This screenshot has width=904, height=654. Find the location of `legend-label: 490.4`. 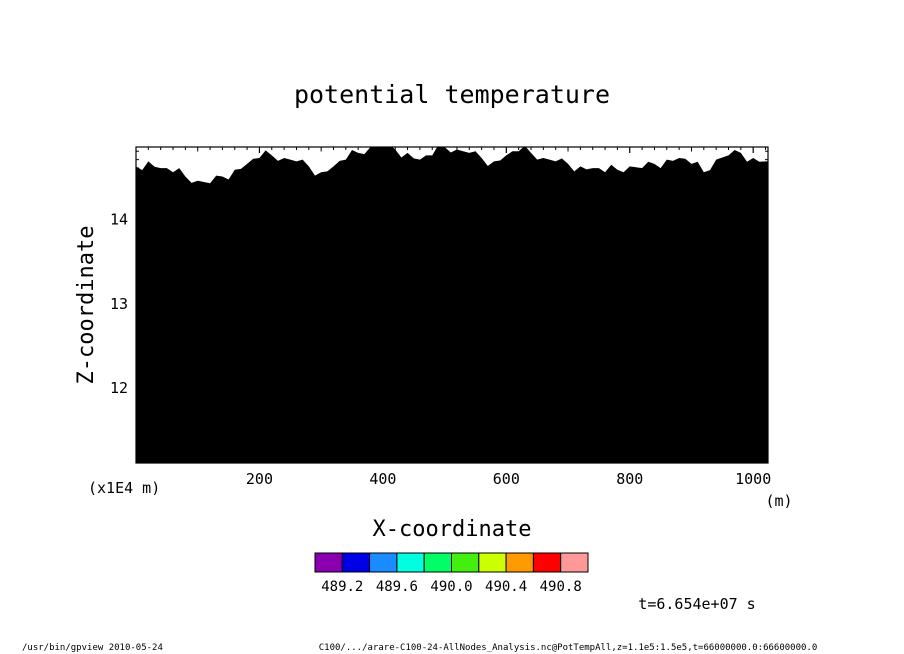

legend-label: 490.4 is located at coordinates (506, 587).